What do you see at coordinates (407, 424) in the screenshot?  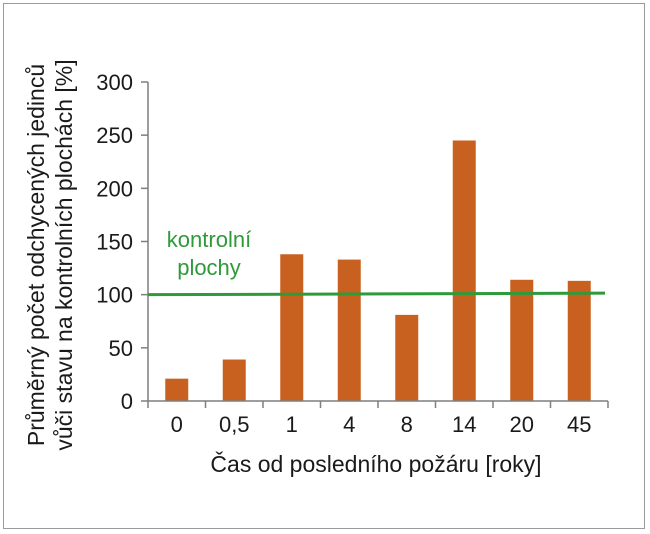 I see `x-tick-label: 8` at bounding box center [407, 424].